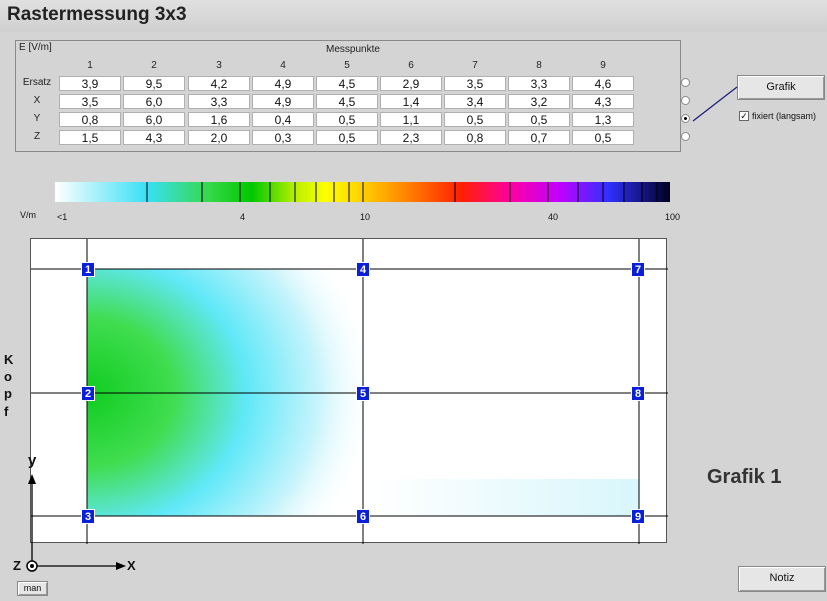 Image resolution: width=827 pixels, height=601 pixels. I want to click on scale-label-4: 4, so click(243, 217).